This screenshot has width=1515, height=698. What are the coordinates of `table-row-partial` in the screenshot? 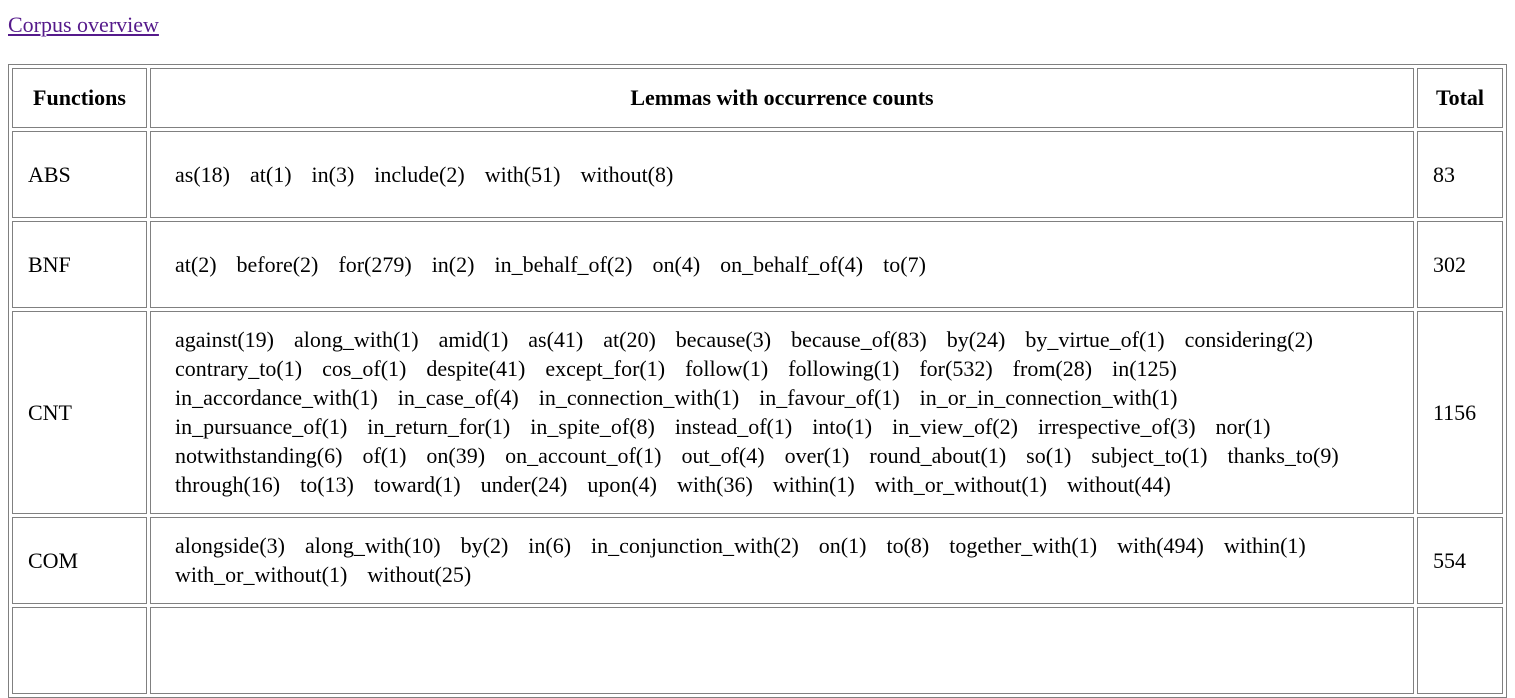 It's located at (757, 650).